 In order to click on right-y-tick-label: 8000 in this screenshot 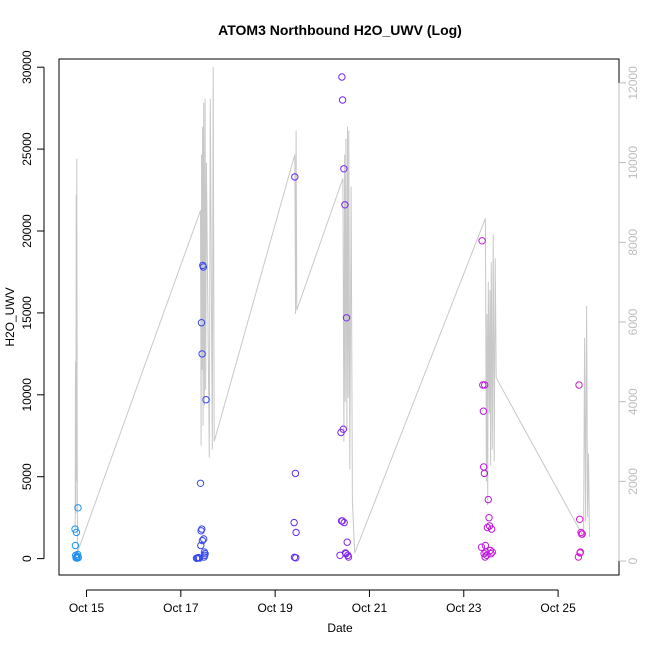, I will do `click(633, 242)`.